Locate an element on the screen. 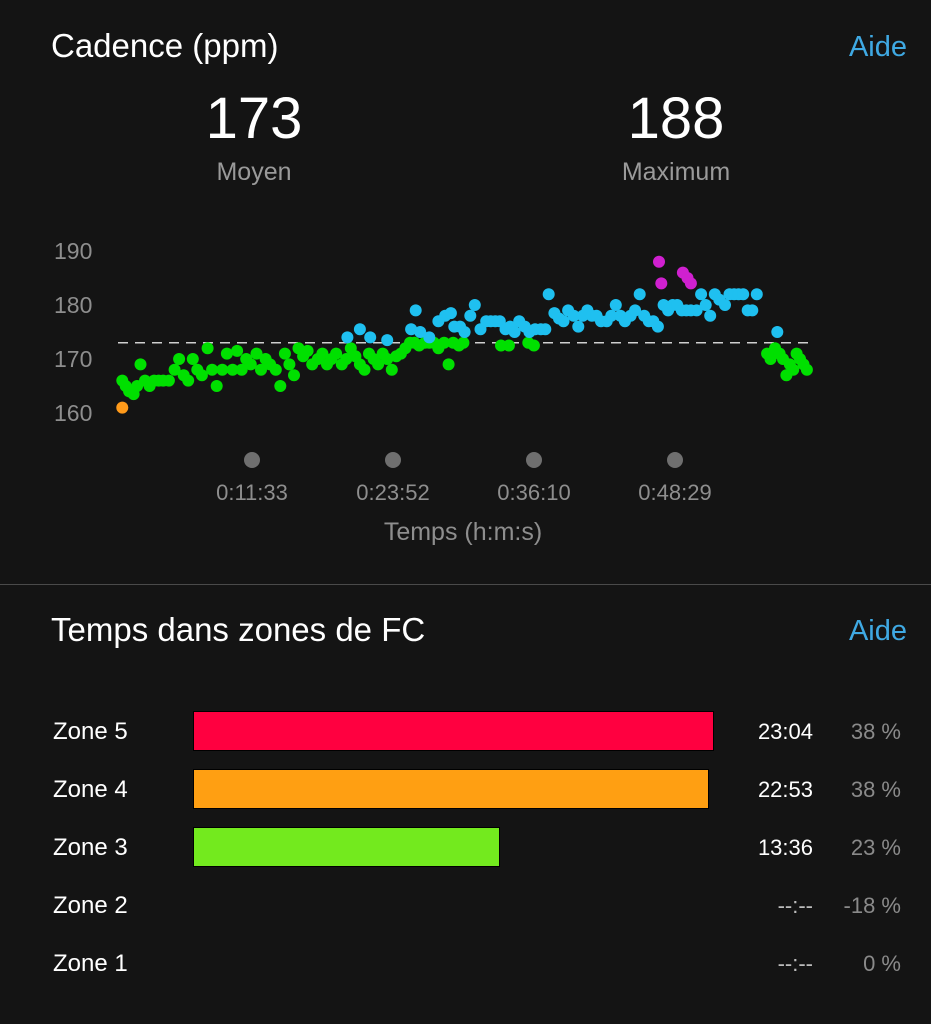 The image size is (931, 1024). zone-label: Zone 2 is located at coordinates (90, 905).